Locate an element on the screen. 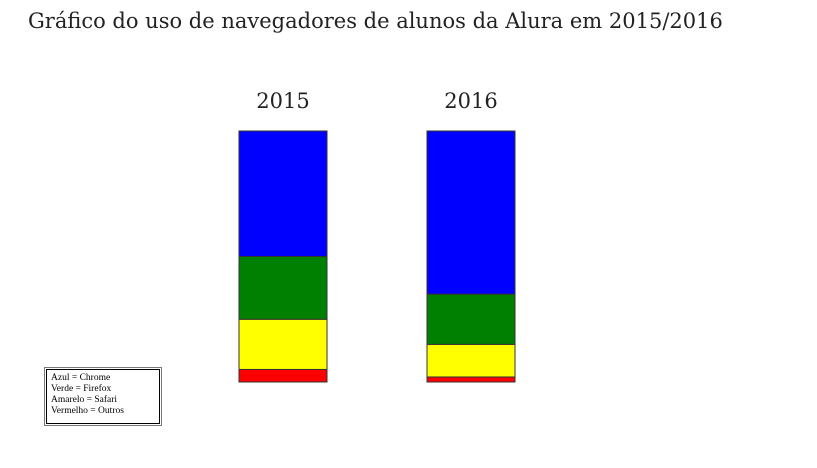 The height and width of the screenshot is (468, 817). legend-item-chrome: Azul = Chrome is located at coordinates (81, 378).